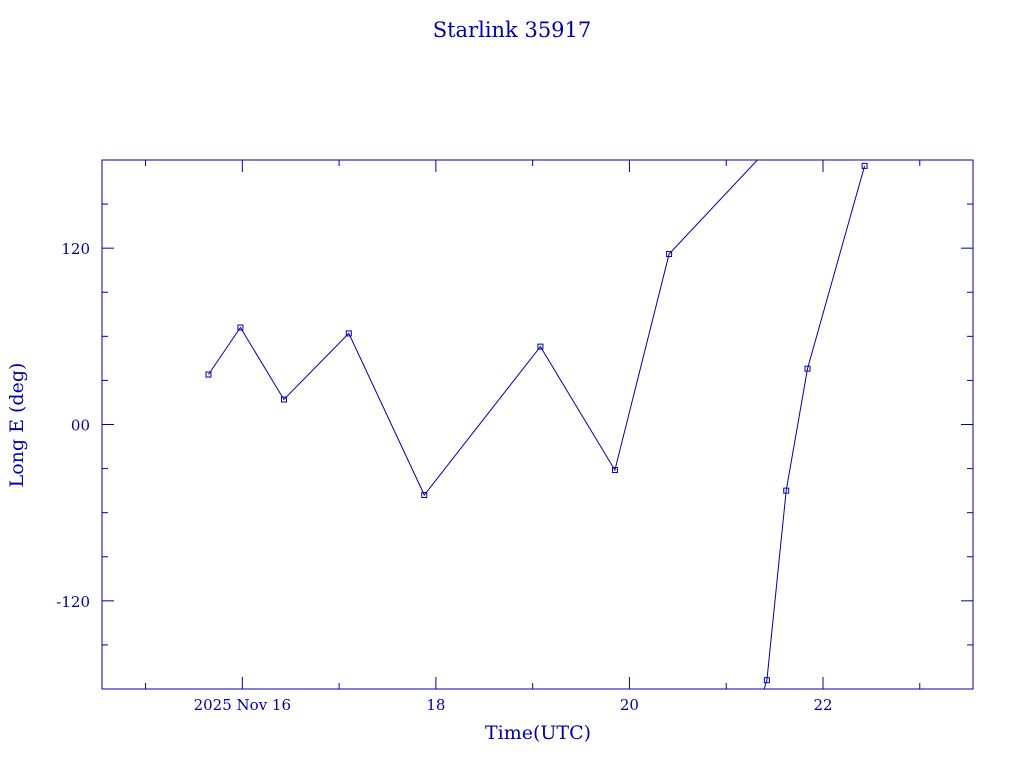 Image resolution: width=1024 pixels, height=768 pixels. What do you see at coordinates (822, 705) in the screenshot?
I see `x-tick-label: 22` at bounding box center [822, 705].